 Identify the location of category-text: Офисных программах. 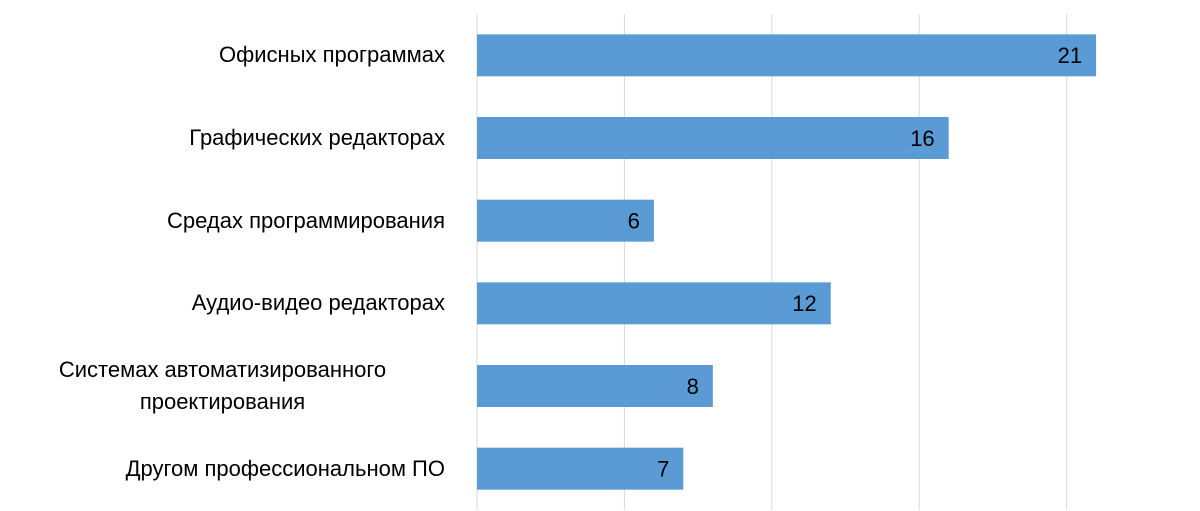
(332, 55).